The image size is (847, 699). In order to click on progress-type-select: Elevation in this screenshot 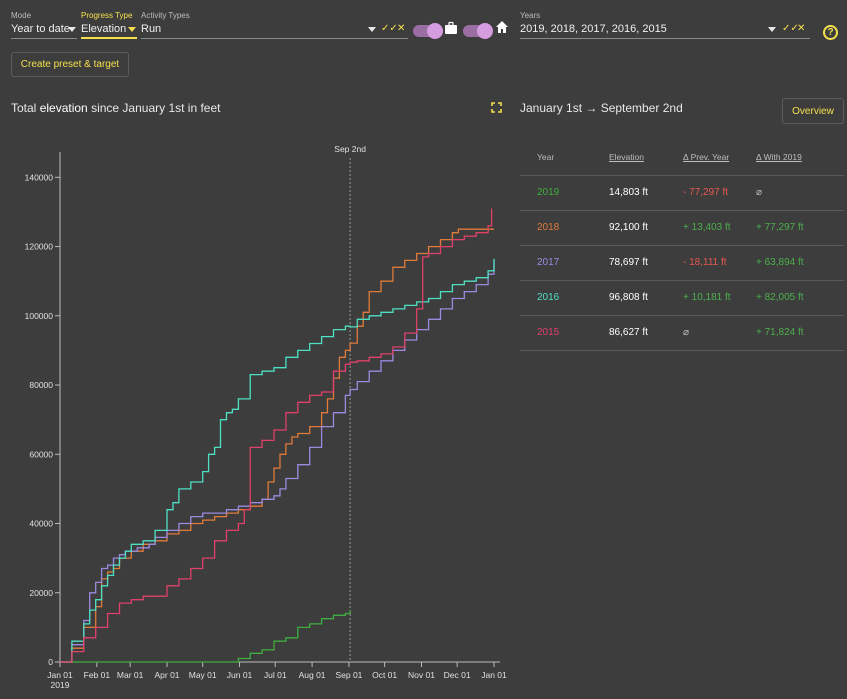, I will do `click(104, 29)`.